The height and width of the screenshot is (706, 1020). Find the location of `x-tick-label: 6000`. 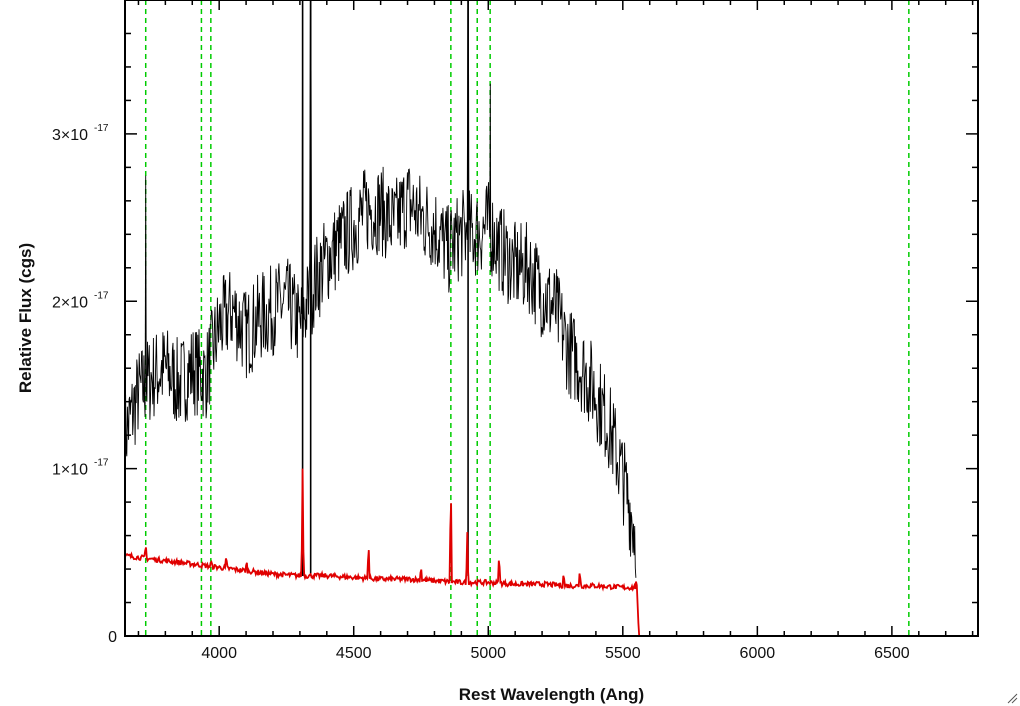

x-tick-label: 6000 is located at coordinates (758, 653).